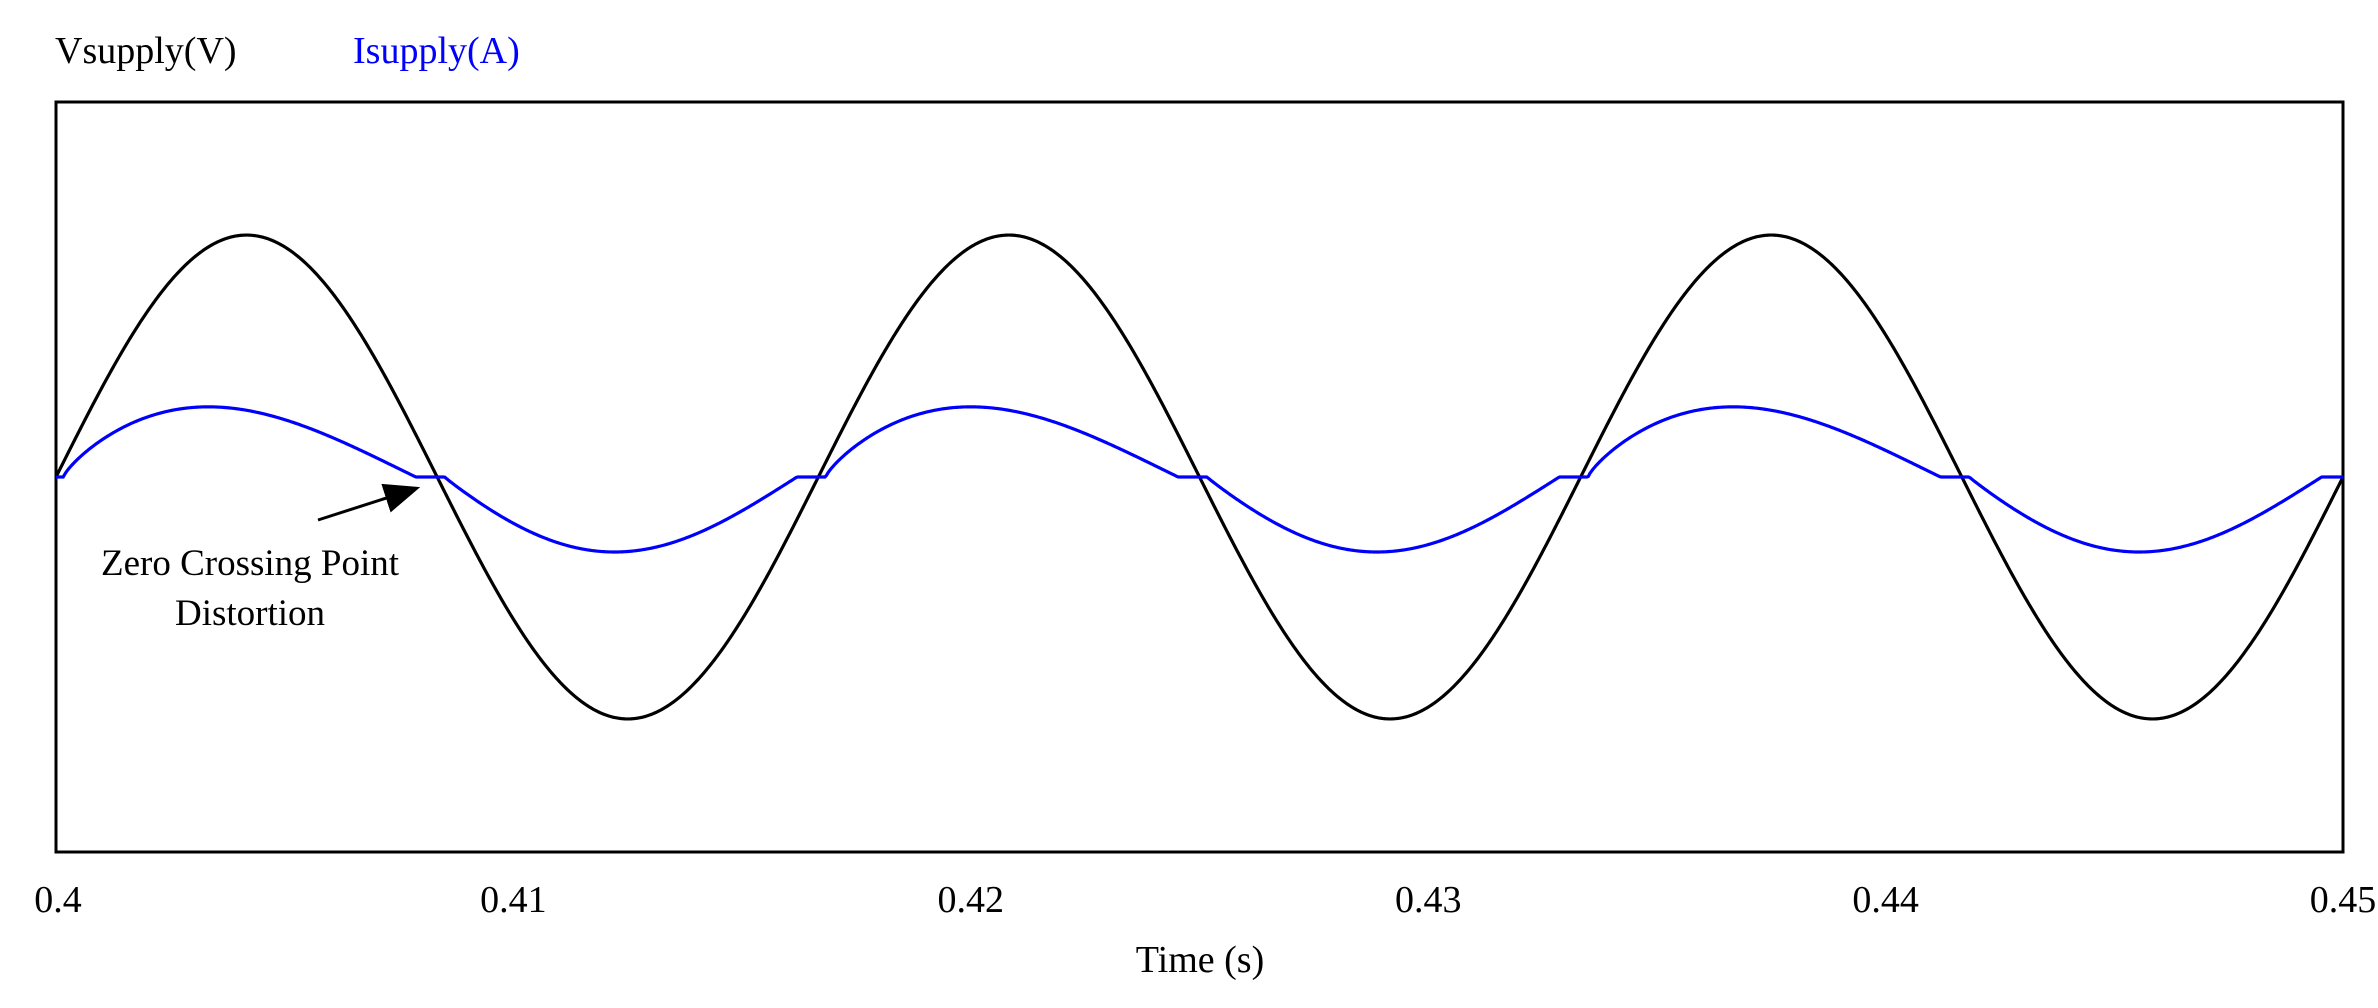 The width and height of the screenshot is (2378, 1008). What do you see at coordinates (513, 900) in the screenshot?
I see `x-tick-label: 0.41` at bounding box center [513, 900].